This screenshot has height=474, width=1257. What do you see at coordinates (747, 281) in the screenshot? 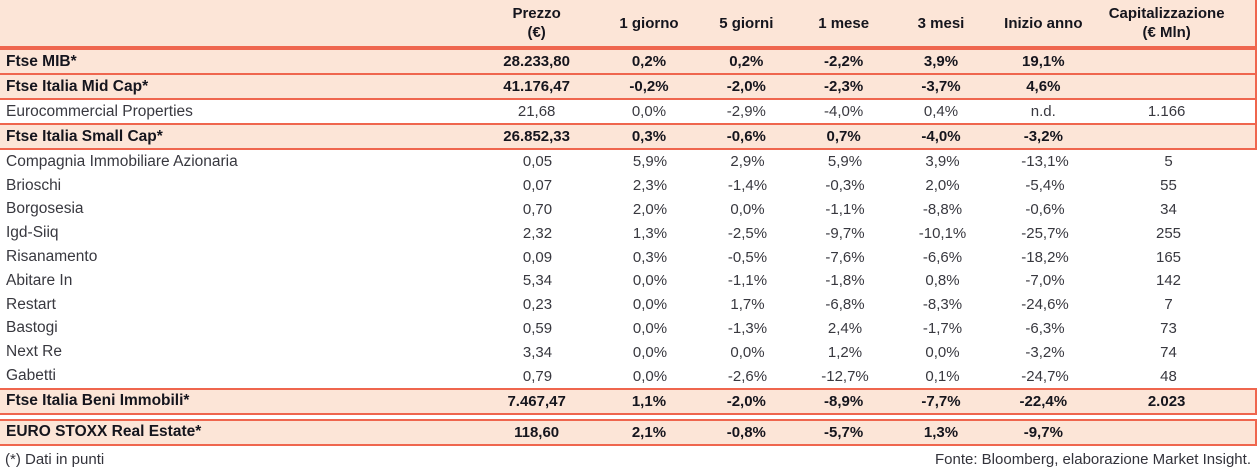
I see `cell-5-giorni: -1,1%` at bounding box center [747, 281].